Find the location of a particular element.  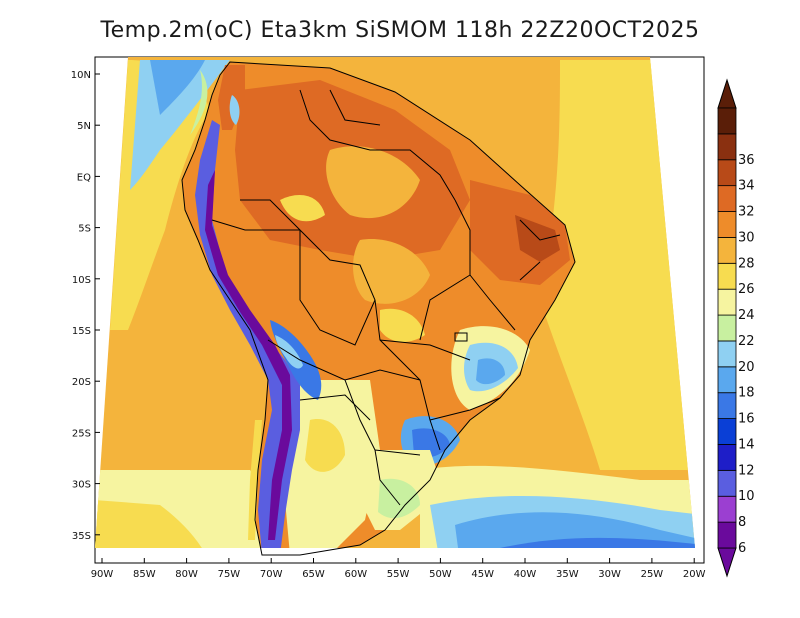

colorbar-label: 26 is located at coordinates (746, 289).